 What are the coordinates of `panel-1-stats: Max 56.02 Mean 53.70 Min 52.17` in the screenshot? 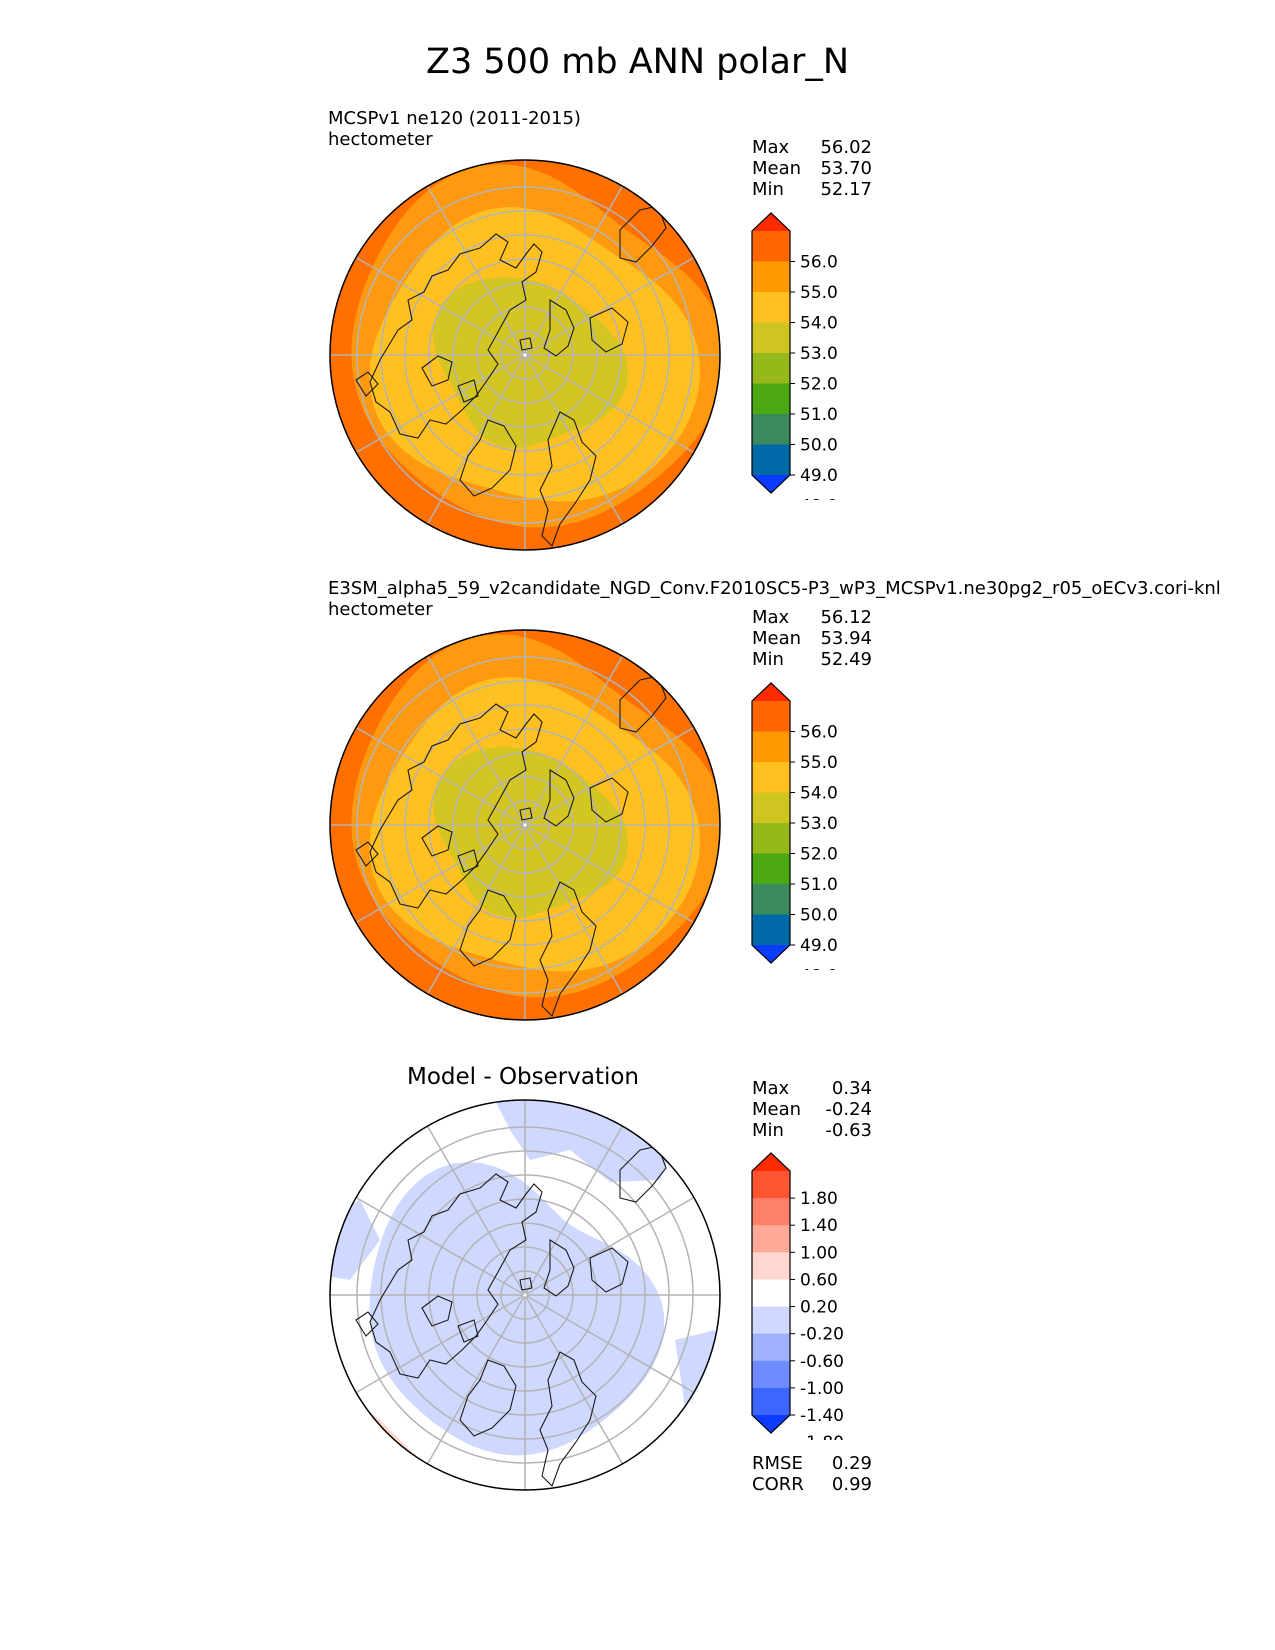 It's located at (812, 170).